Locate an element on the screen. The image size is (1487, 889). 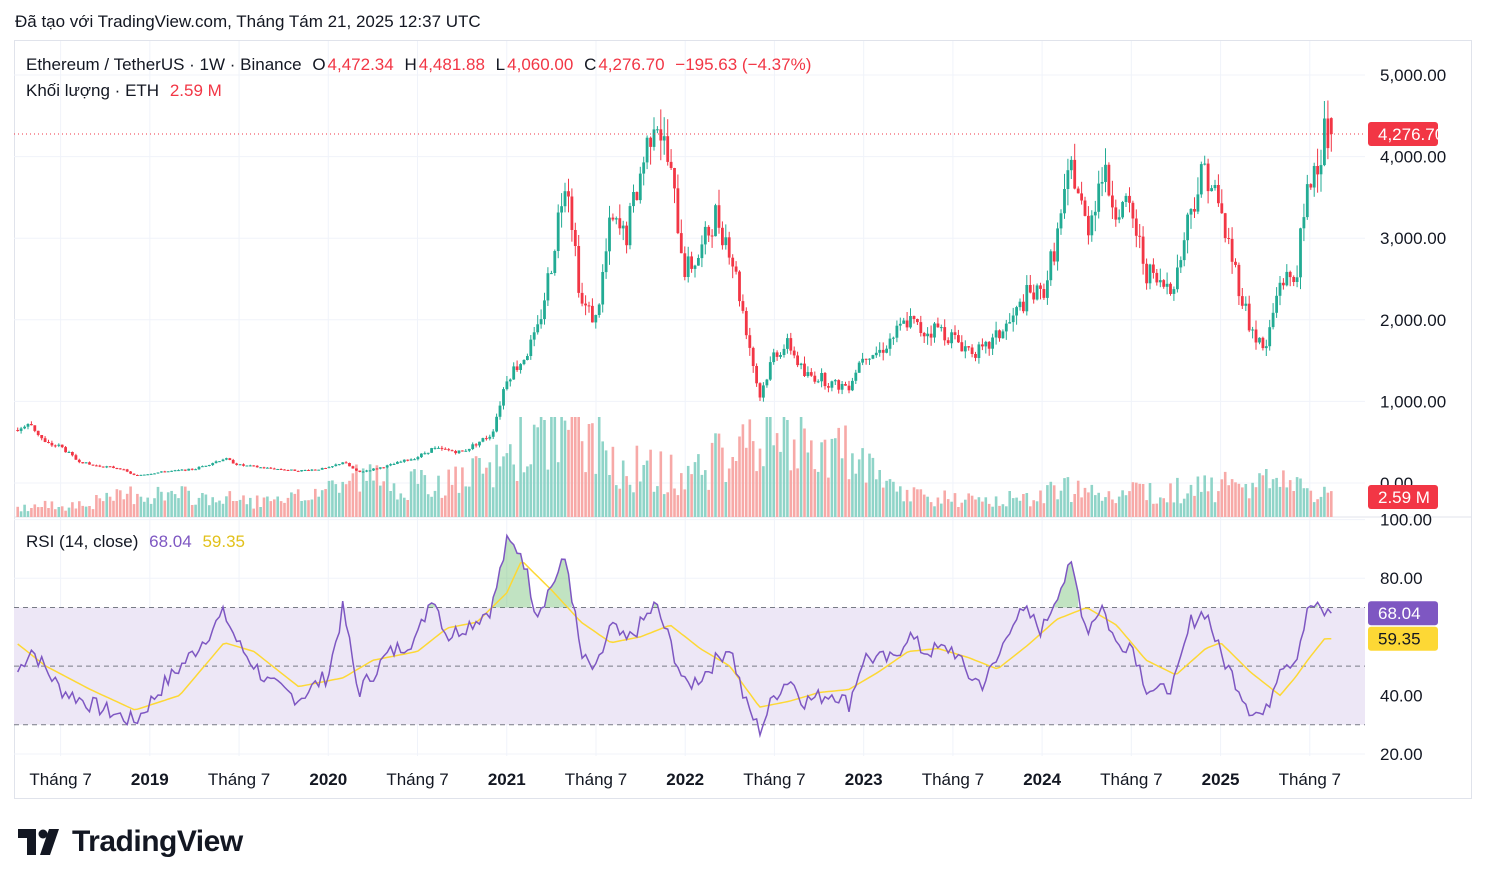
symbol-label: Ethereum / TetherUS · 1W · Binance is located at coordinates (164, 64).